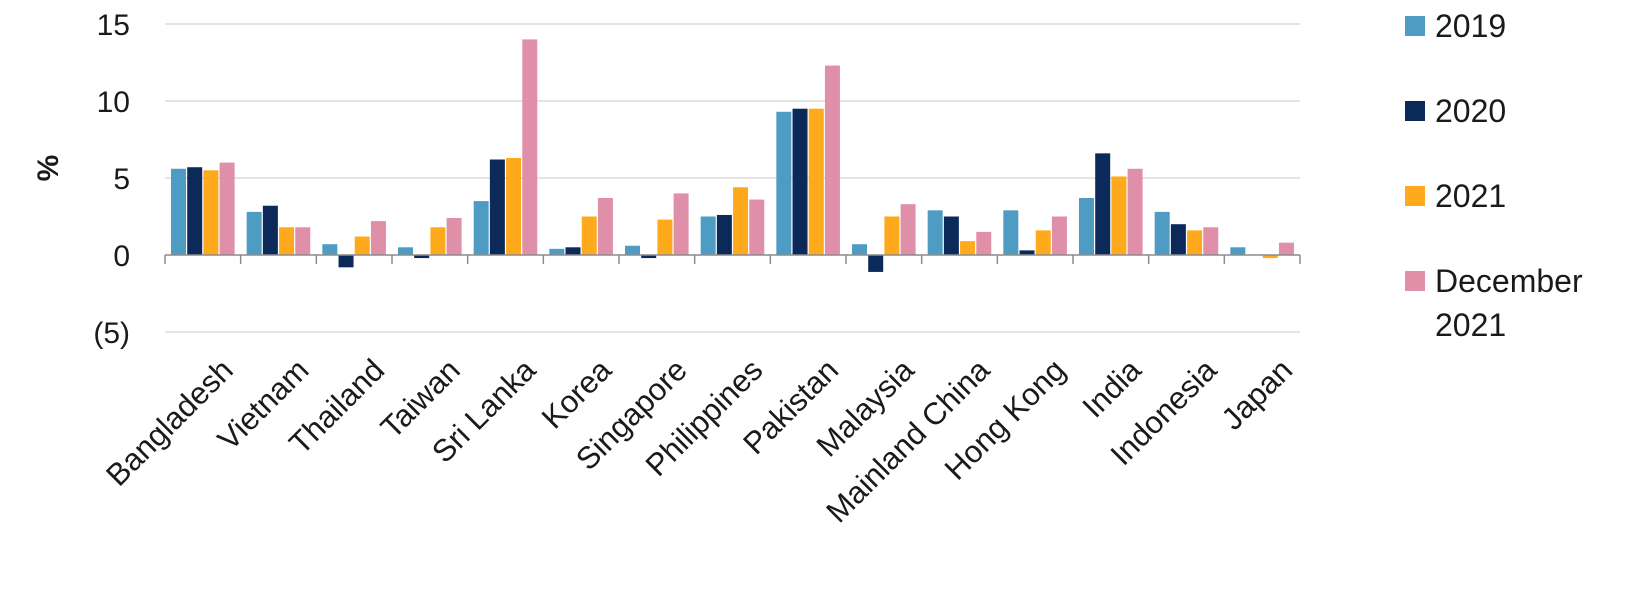 This screenshot has height=593, width=1625. I want to click on bar-philippines-december-2021, so click(757, 227).